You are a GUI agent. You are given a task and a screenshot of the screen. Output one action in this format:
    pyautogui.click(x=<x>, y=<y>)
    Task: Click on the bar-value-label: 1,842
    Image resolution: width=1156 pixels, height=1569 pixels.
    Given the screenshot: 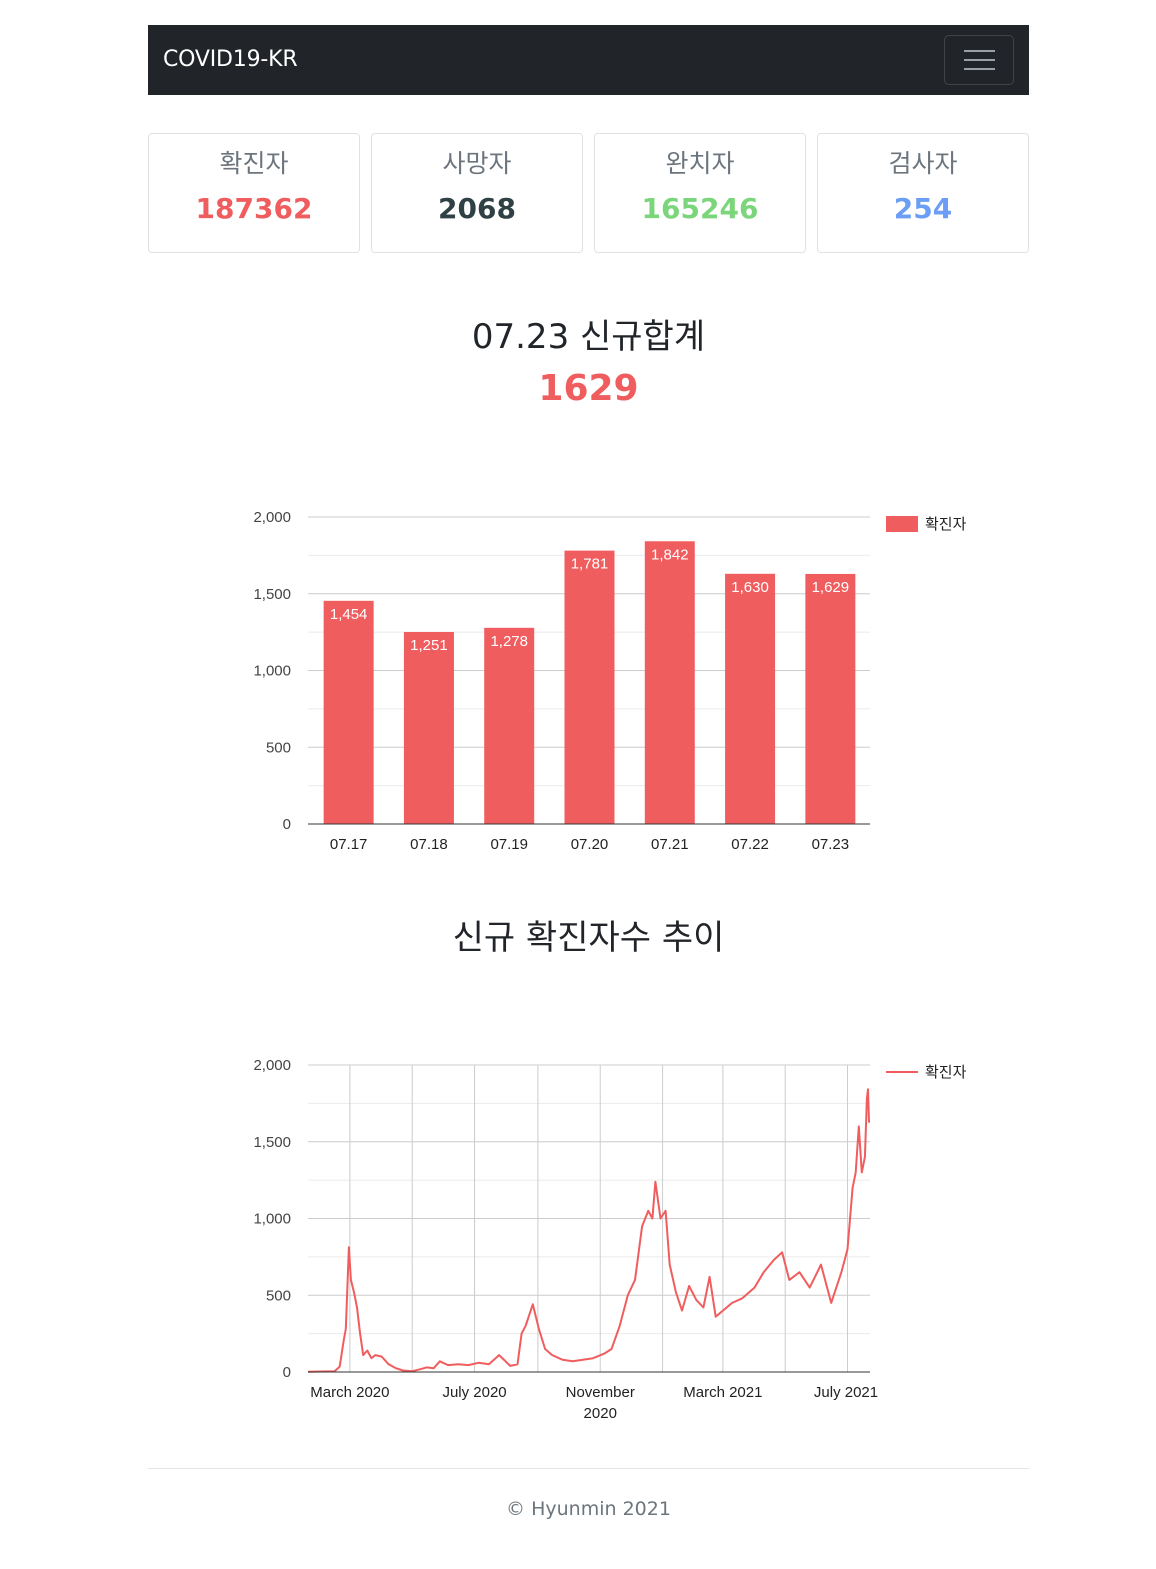 What is the action you would take?
    pyautogui.click(x=670, y=554)
    